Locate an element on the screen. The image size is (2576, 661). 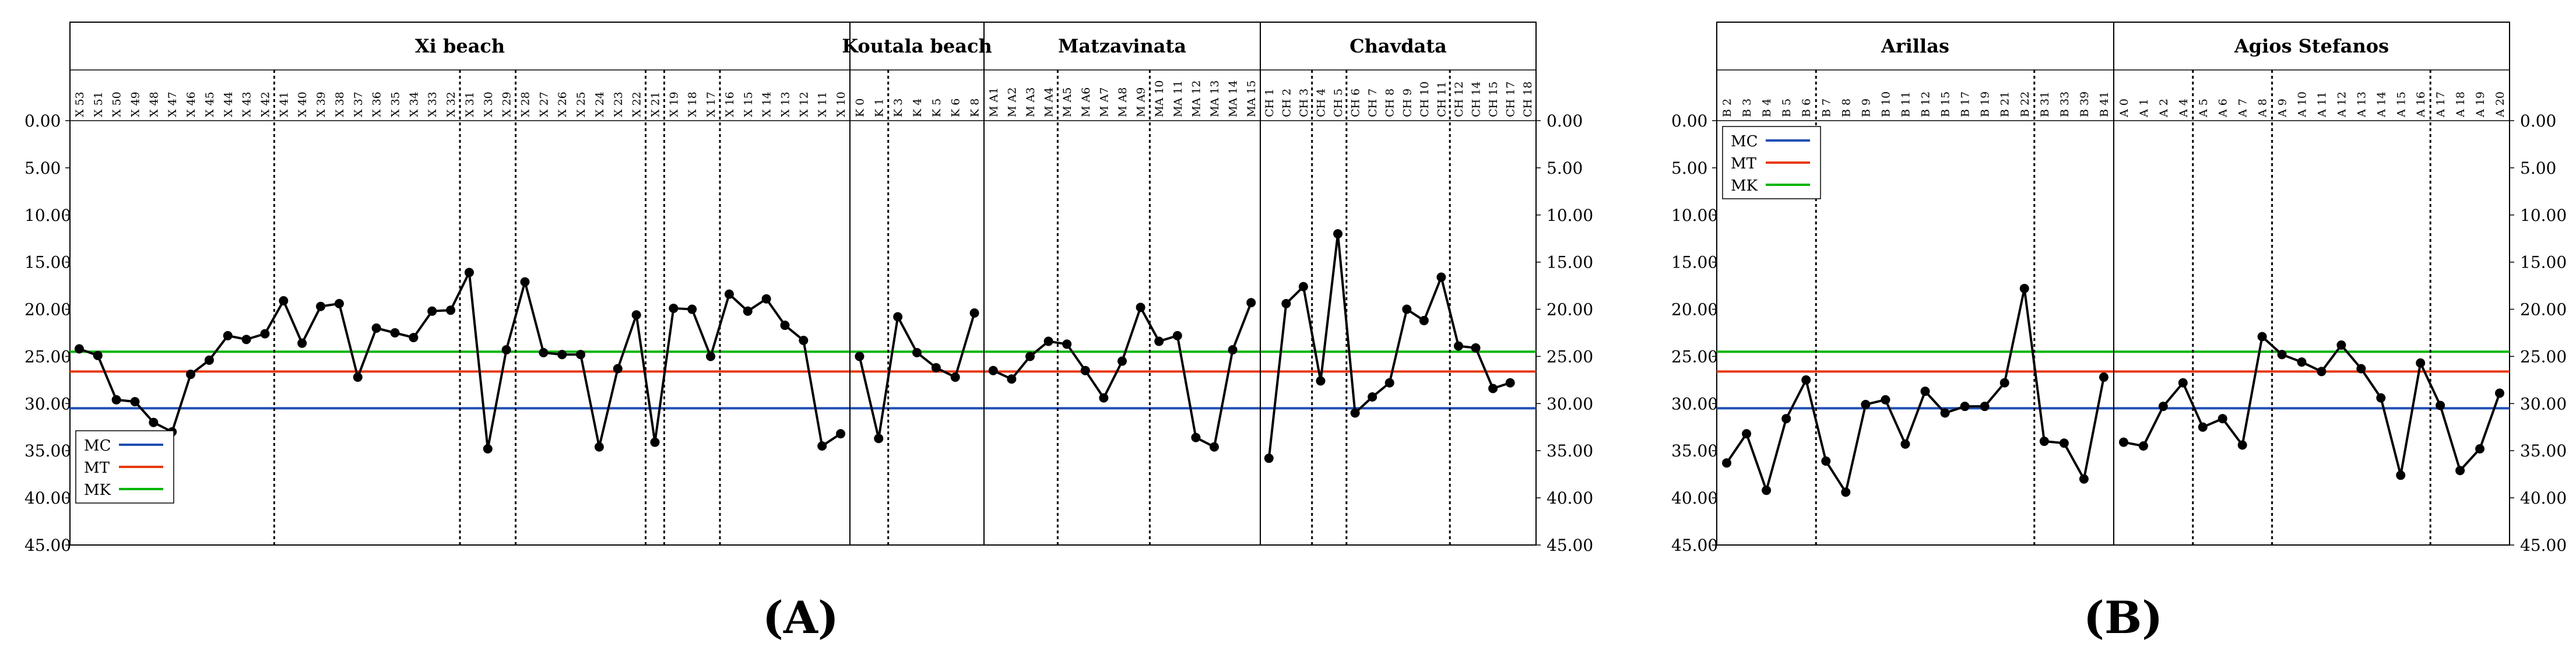
panel-a-group-matzavinata-category-label: M A6 is located at coordinates (1086, 102).